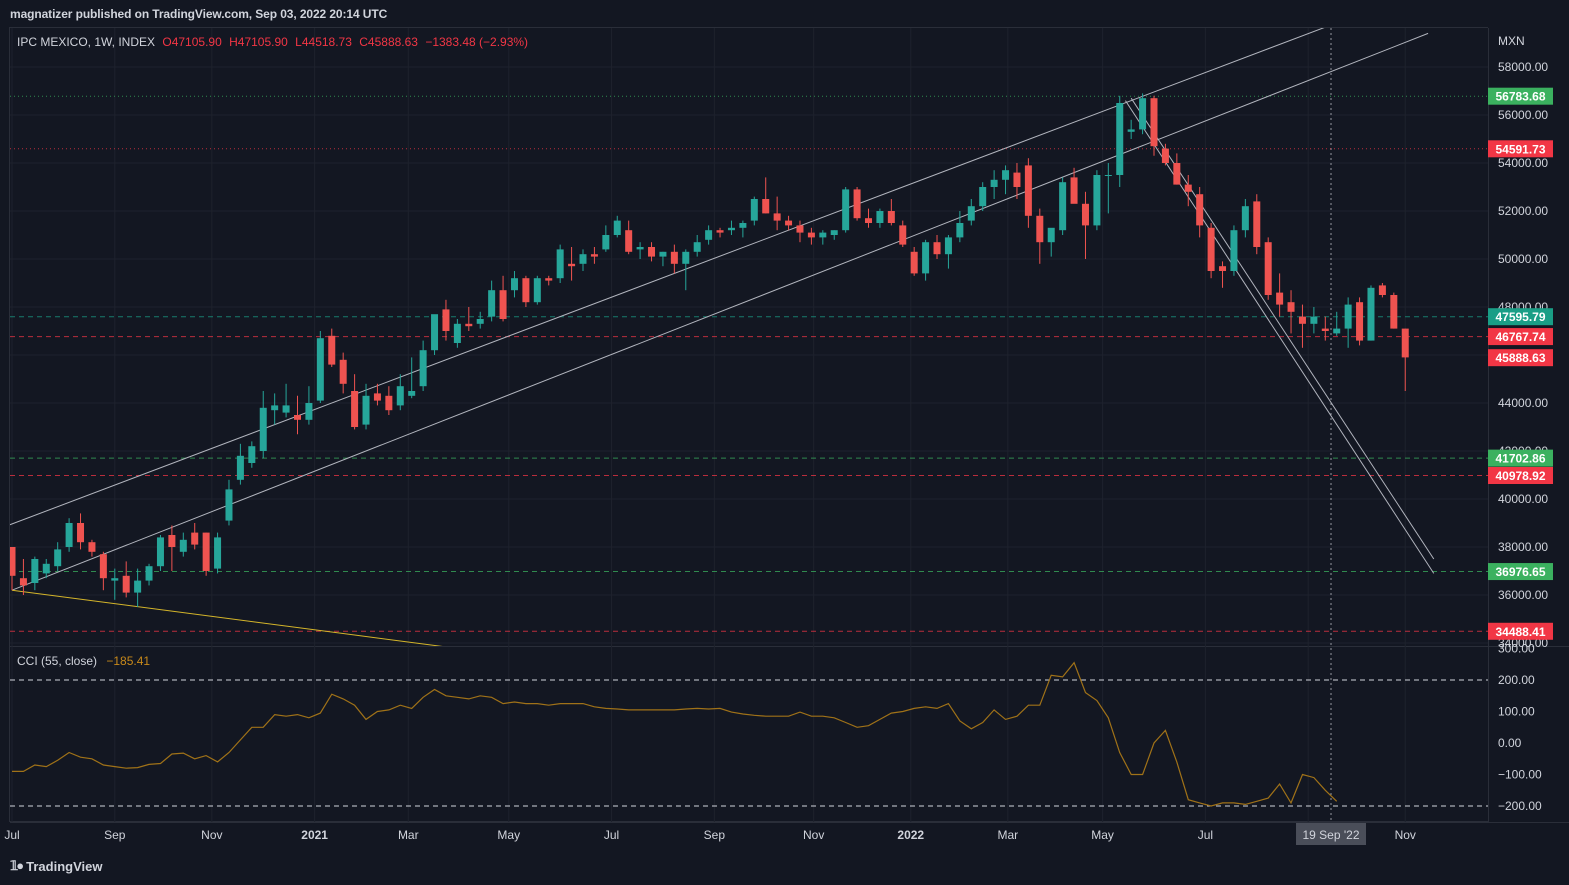 Image resolution: width=1569 pixels, height=885 pixels. Describe the element at coordinates (1102, 835) in the screenshot. I see `time-tick-label: May` at that location.